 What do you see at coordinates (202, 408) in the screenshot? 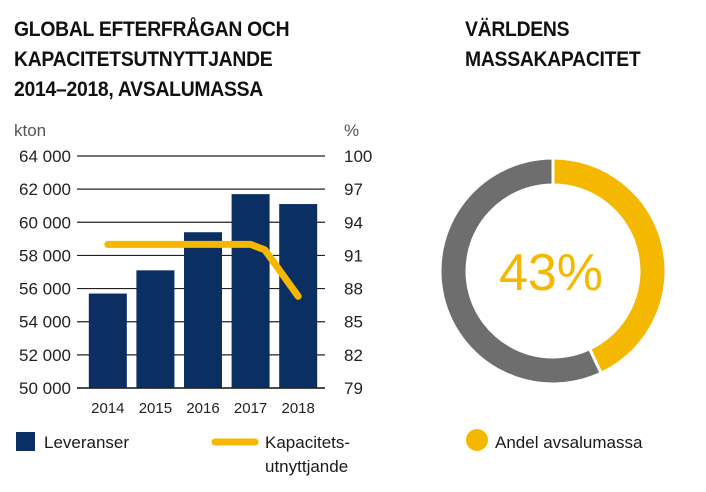
I see `x-tick-label: 2016` at bounding box center [202, 408].